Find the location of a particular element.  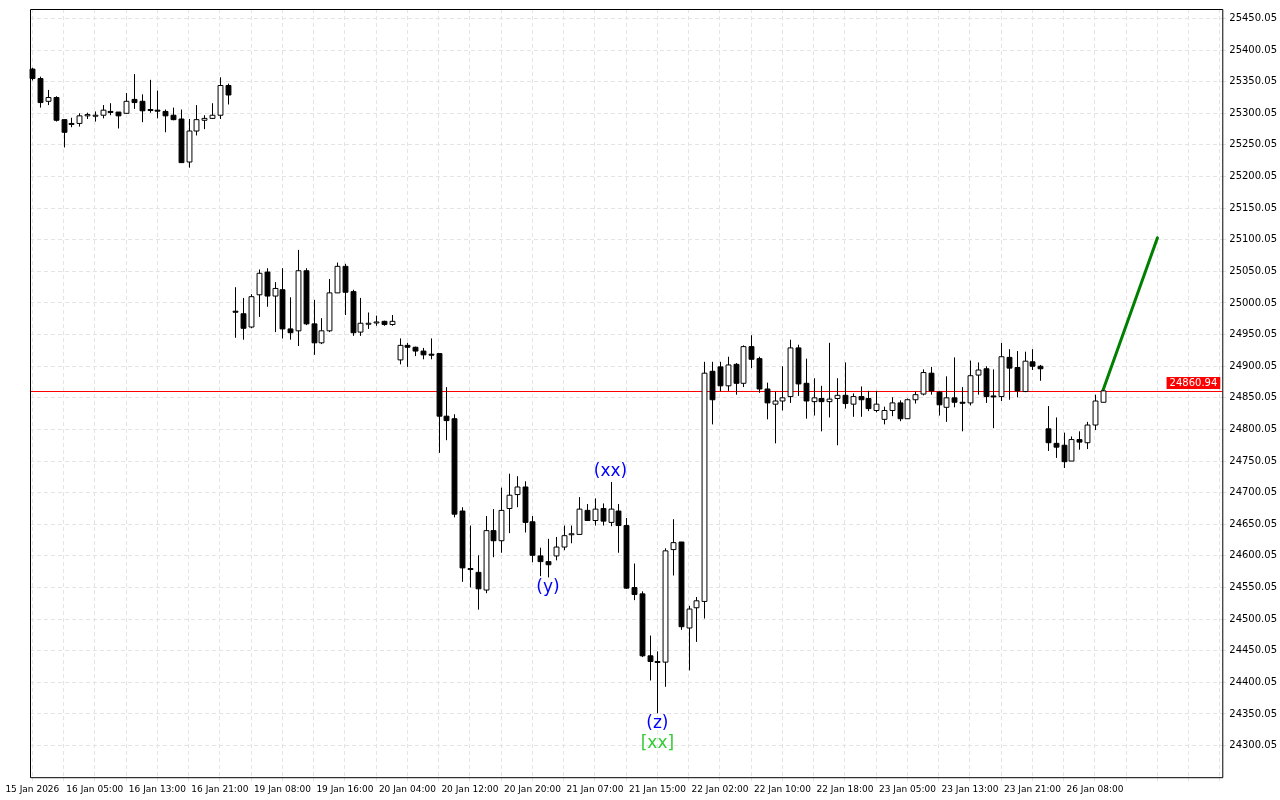

x-tick-label: 22 Jan 02:00 is located at coordinates (720, 788).